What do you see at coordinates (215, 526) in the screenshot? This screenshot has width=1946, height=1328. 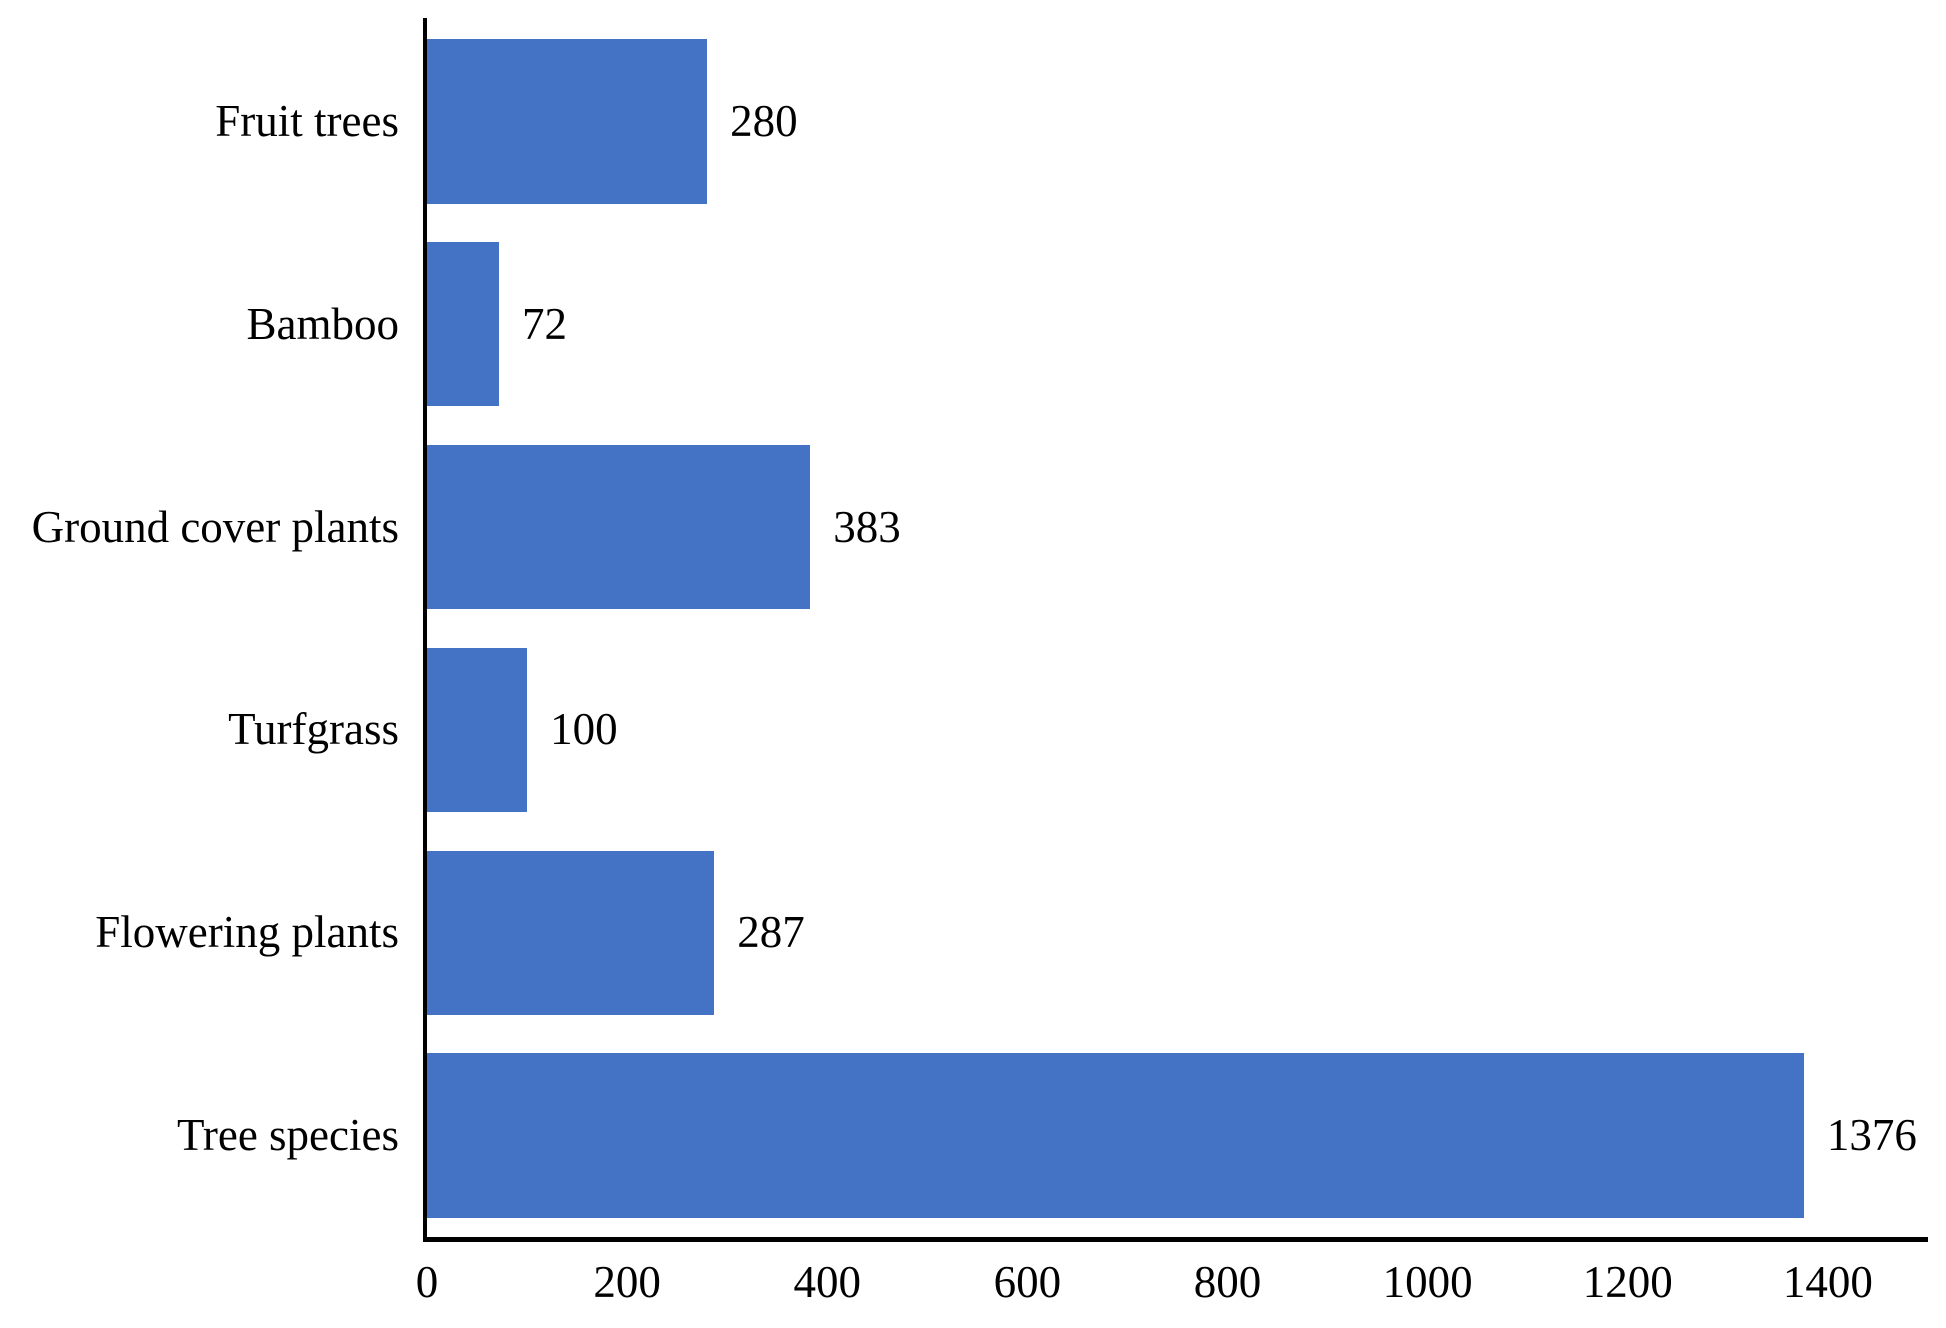 I see `category-label: Ground cover plants` at bounding box center [215, 526].